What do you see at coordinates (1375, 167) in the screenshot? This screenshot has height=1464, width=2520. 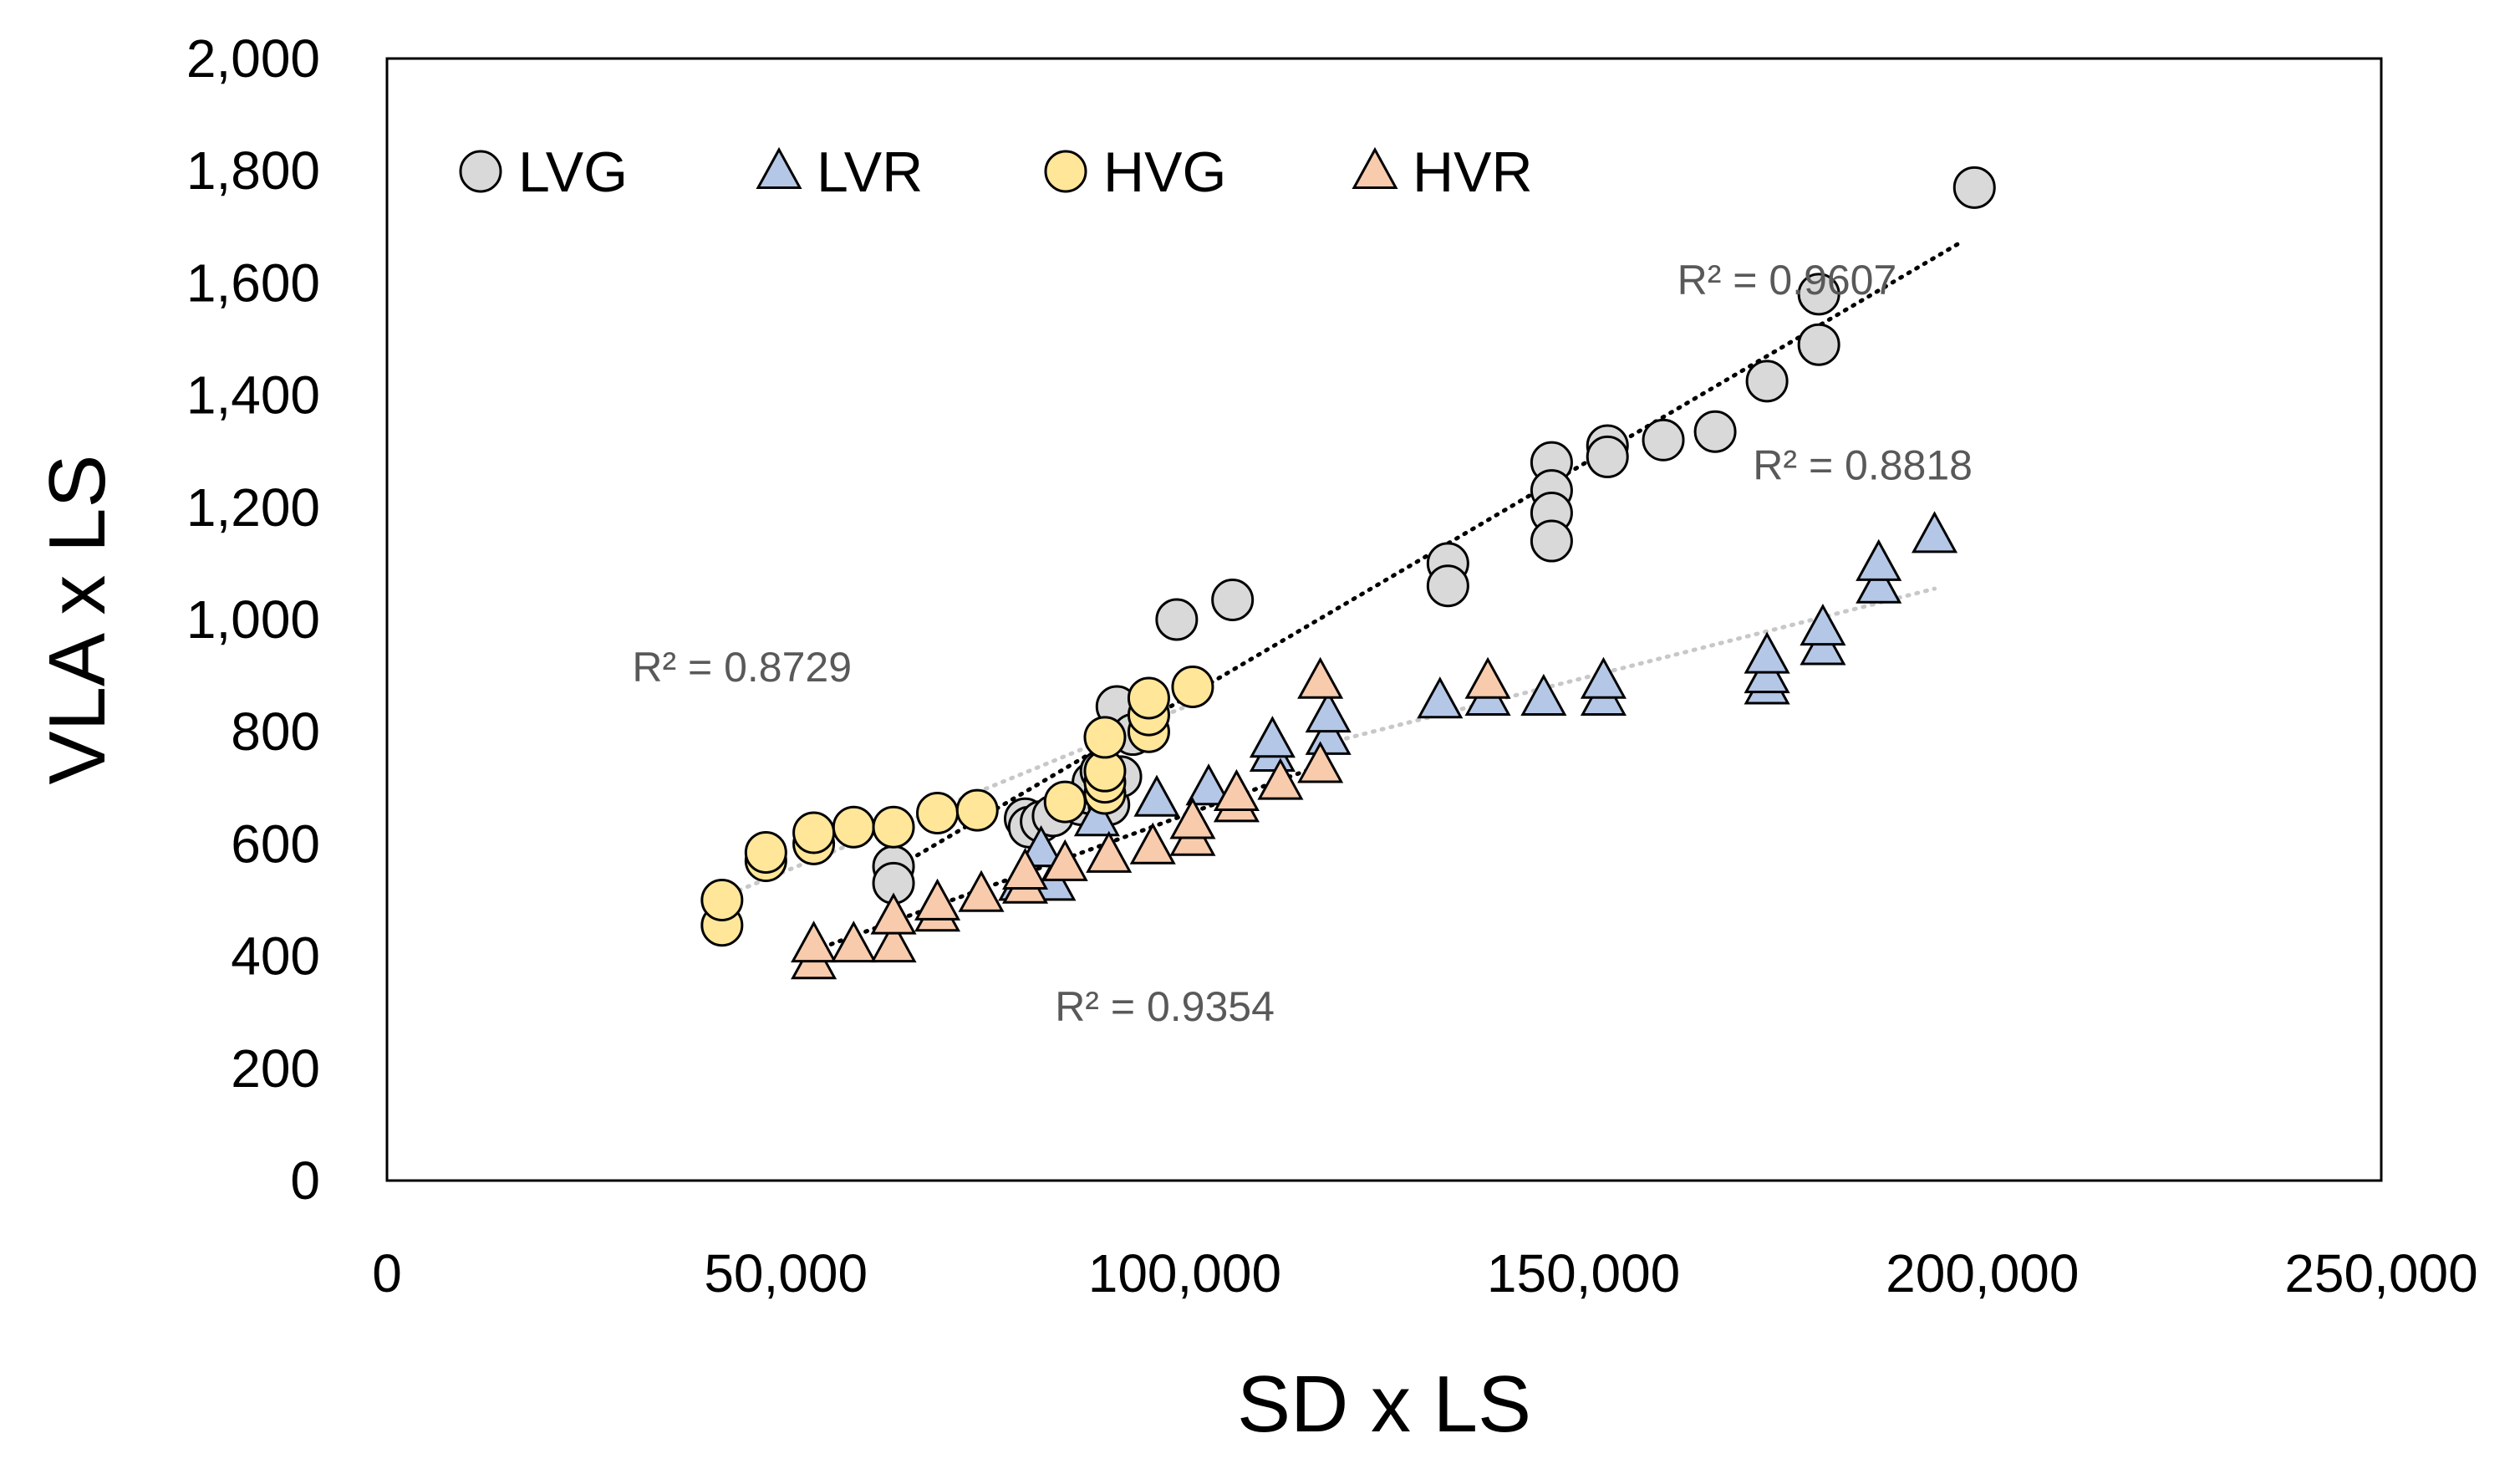 I see `legend-marker-hvr` at bounding box center [1375, 167].